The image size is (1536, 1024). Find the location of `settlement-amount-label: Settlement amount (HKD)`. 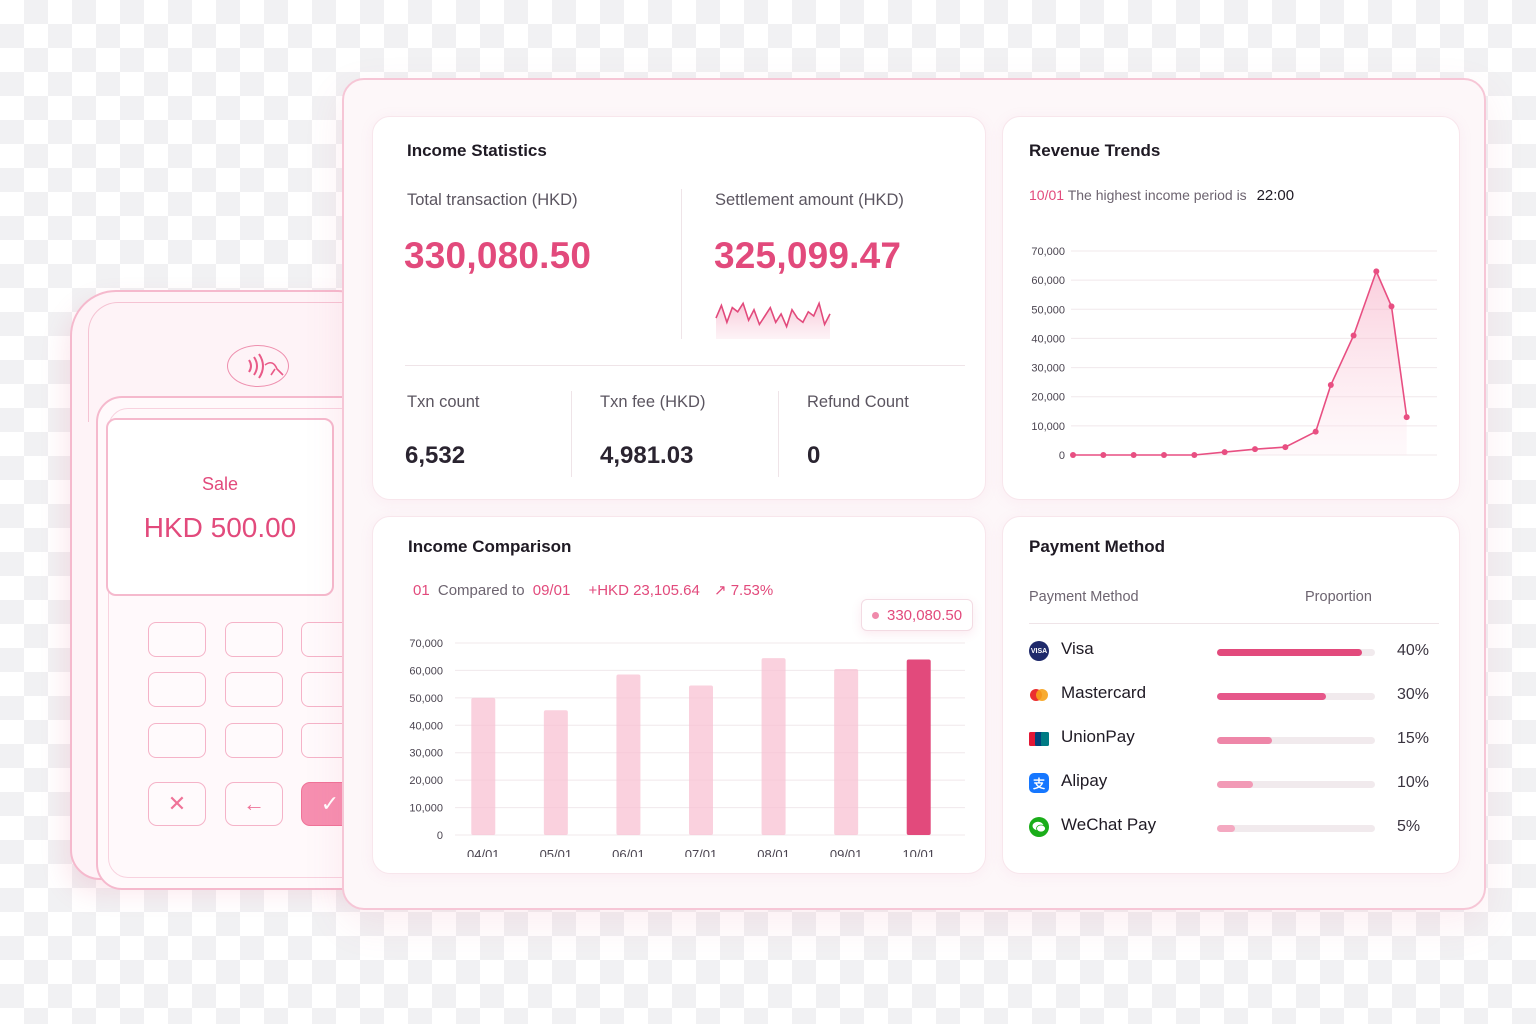

settlement-amount-label: Settlement amount (HKD) is located at coordinates (809, 200).